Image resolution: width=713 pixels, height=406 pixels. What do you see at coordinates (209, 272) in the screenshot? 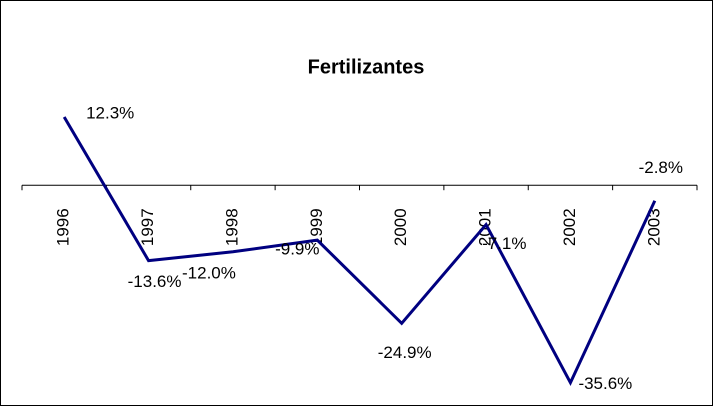
I see `data-label: -12.0%` at bounding box center [209, 272].